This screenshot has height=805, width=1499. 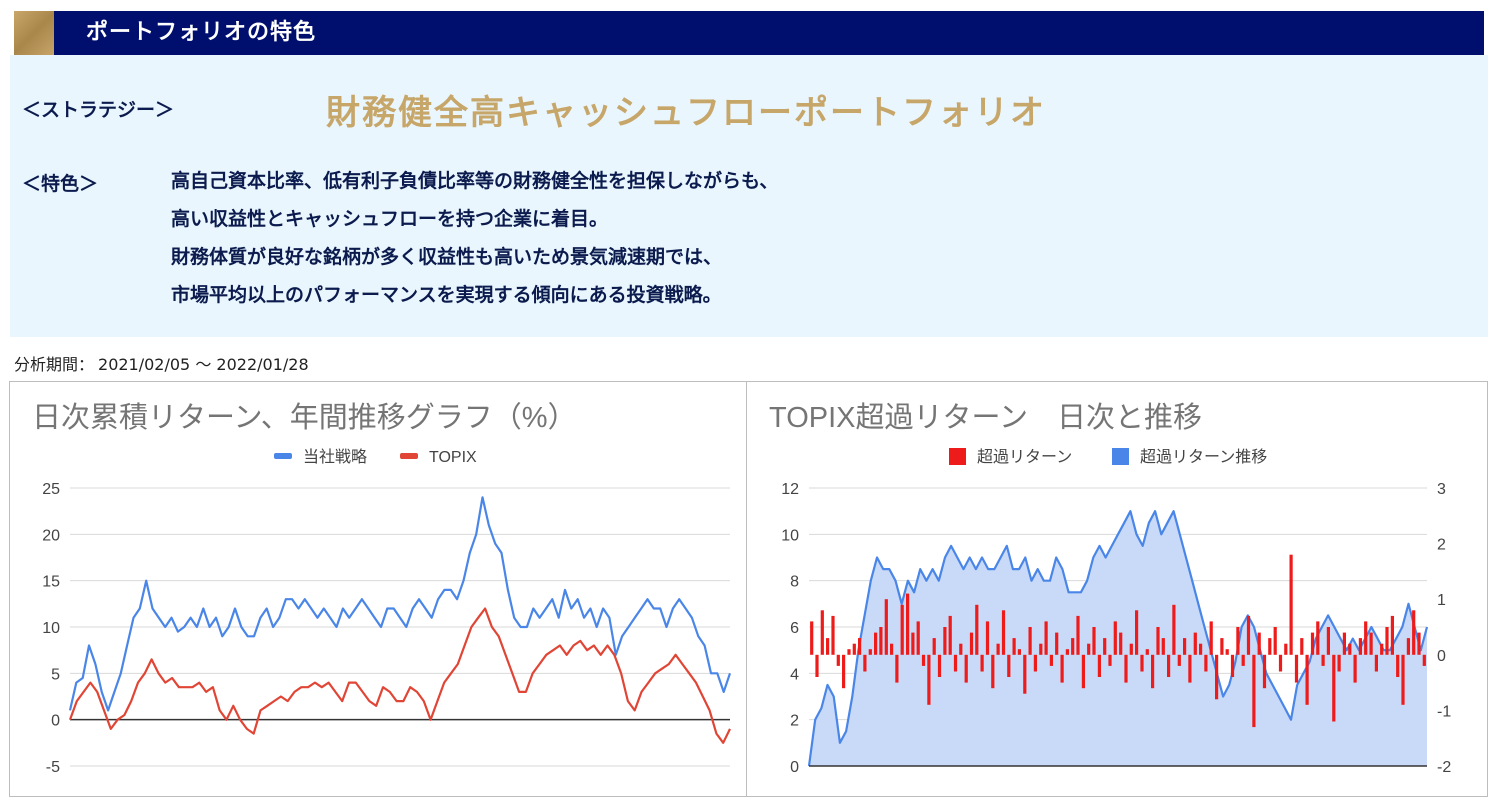 I want to click on chart2-legend-label-trend: 超過リターン推移, so click(x=1203, y=457).